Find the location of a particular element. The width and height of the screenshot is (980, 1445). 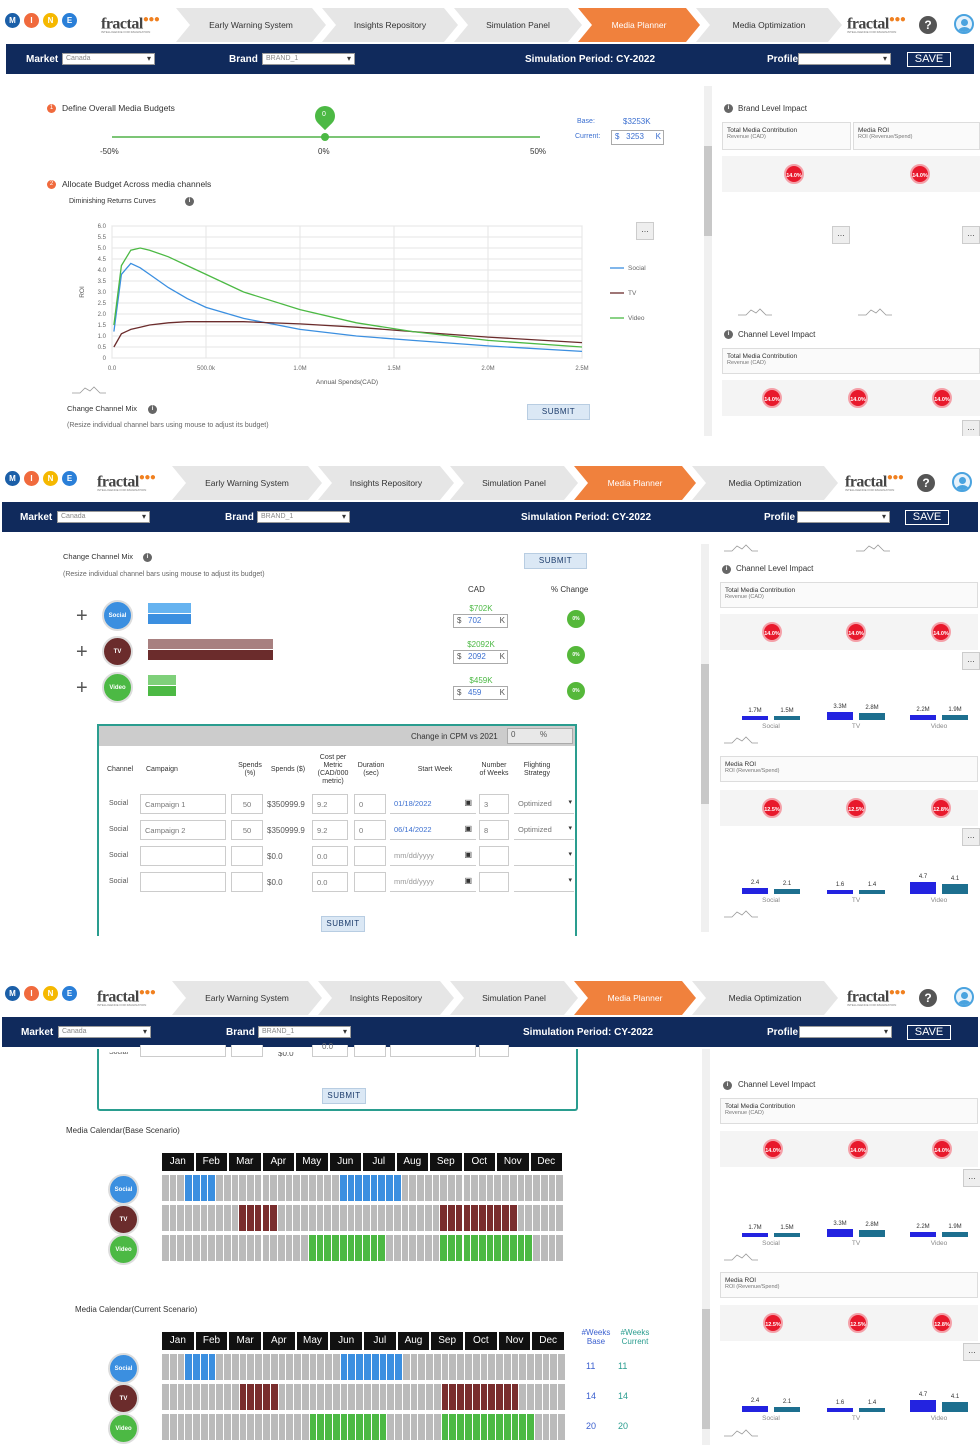

cut-row-date-input is located at coordinates (433, 1051).